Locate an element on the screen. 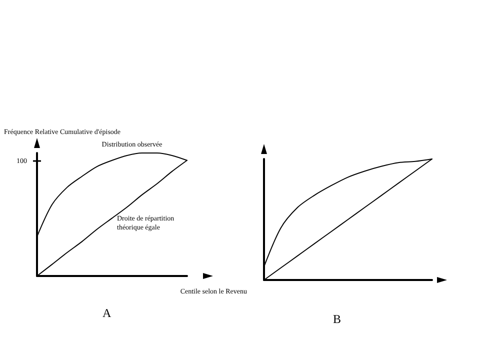 The height and width of the screenshot is (359, 479). text: A is located at coordinates (107, 313).